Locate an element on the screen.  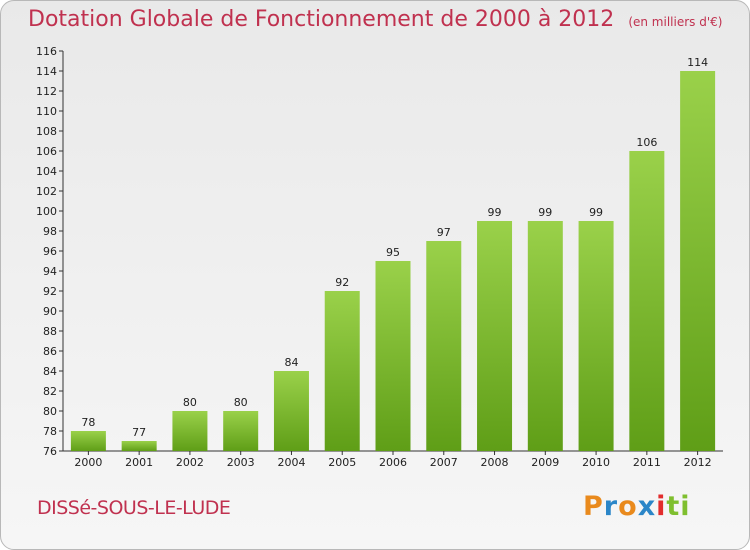
data-label: 77 is located at coordinates (139, 432).